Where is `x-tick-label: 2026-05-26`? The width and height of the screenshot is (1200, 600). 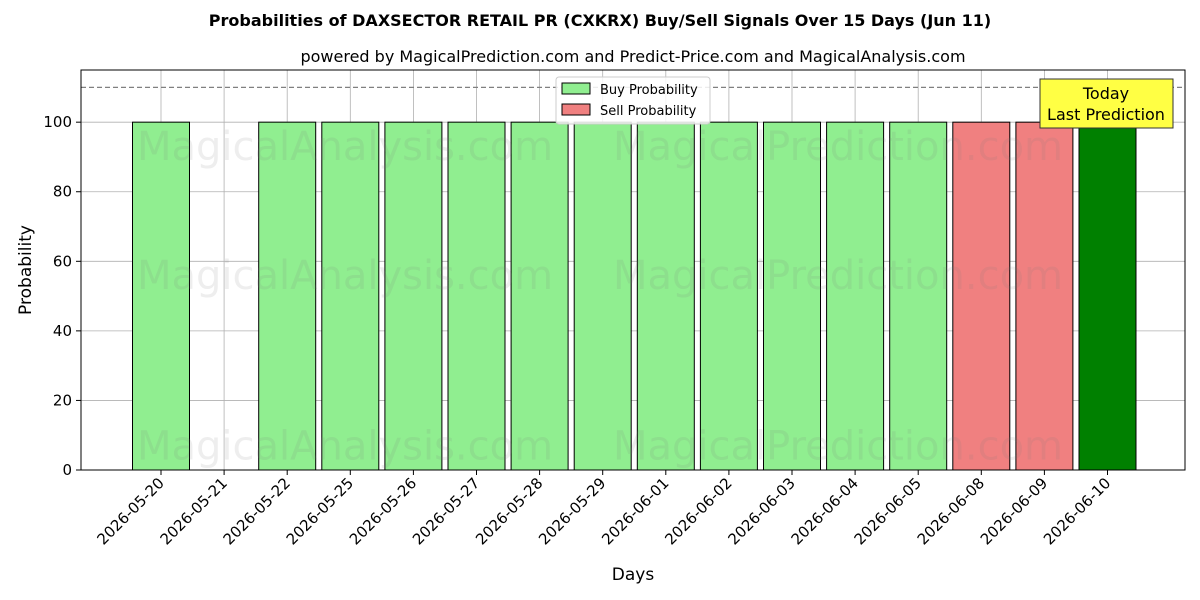 x-tick-label: 2026-05-26 is located at coordinates (383, 511).